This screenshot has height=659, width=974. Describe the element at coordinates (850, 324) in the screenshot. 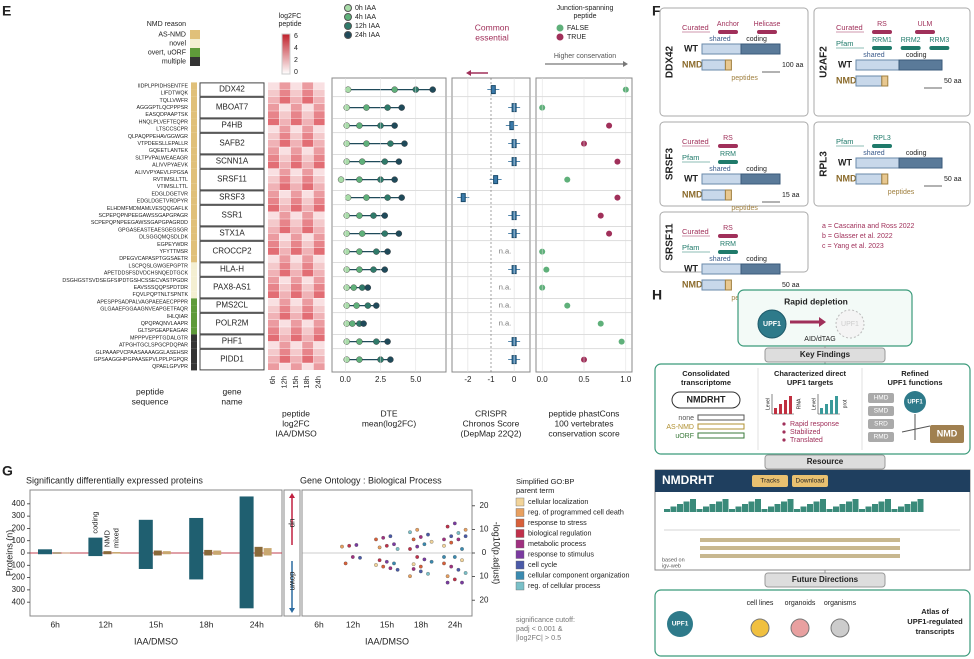

I see `protein-degraded` at that location.